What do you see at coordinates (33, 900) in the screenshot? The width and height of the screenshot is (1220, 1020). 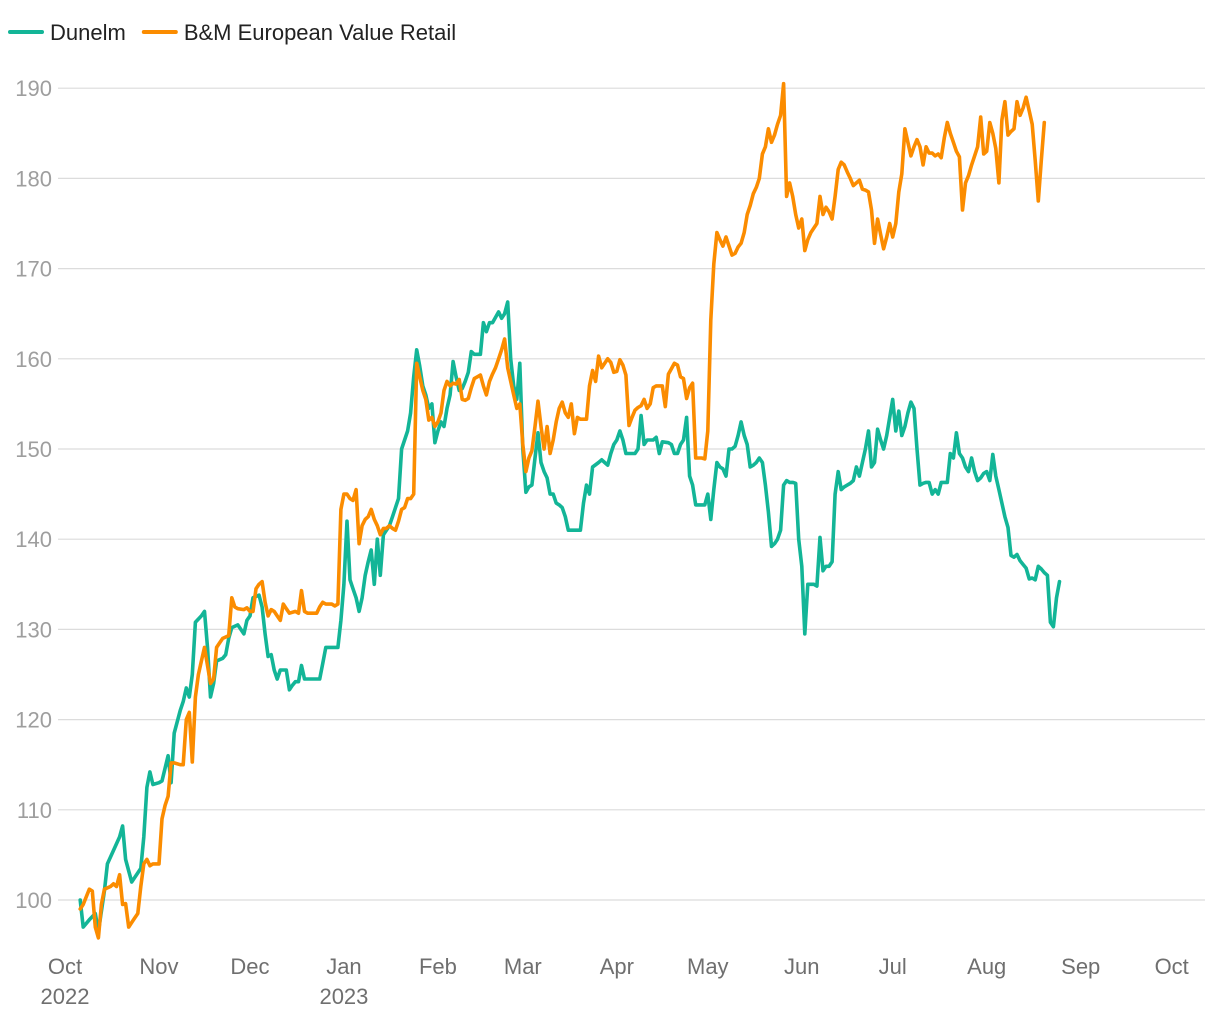 I see `y-tick-label-100: 100` at bounding box center [33, 900].